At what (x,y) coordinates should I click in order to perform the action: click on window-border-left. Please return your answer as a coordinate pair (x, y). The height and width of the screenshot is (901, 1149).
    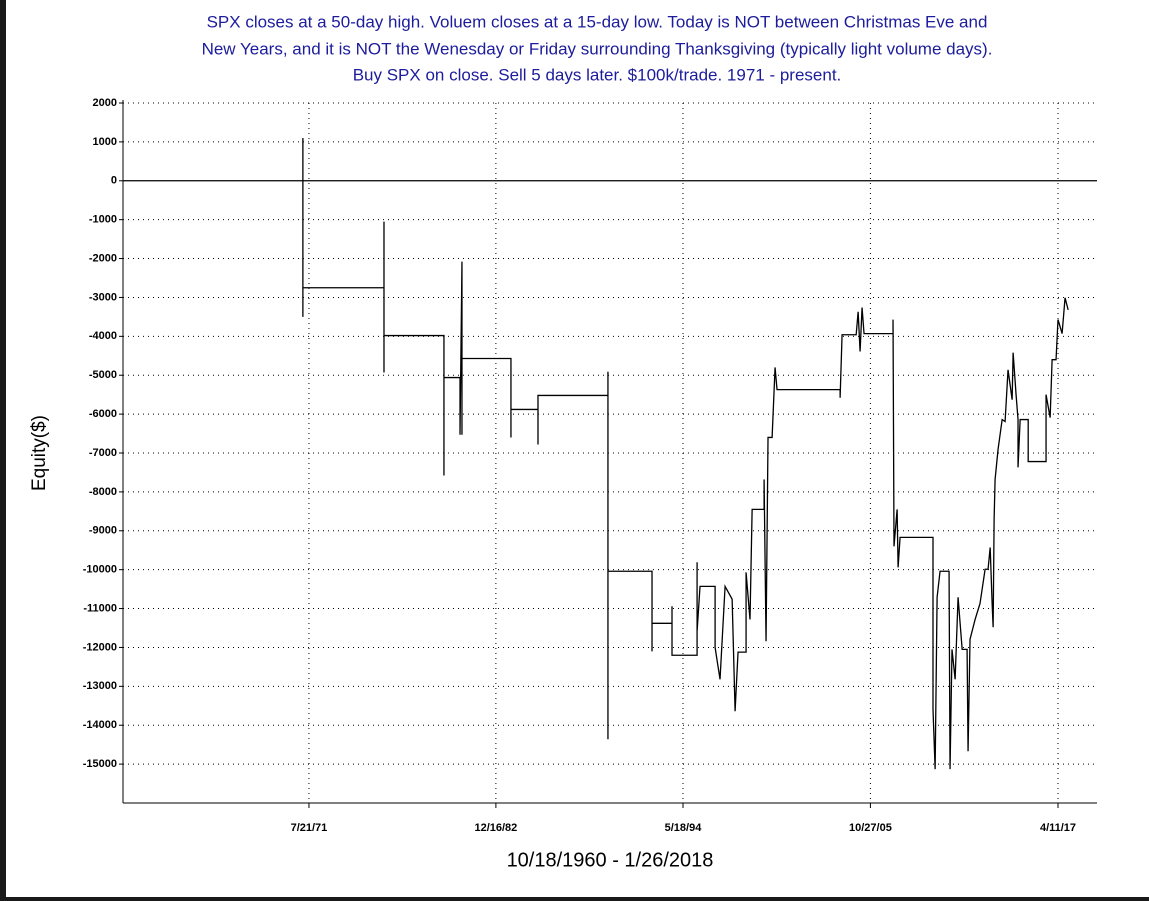
    Looking at the image, I should click on (3, 450).